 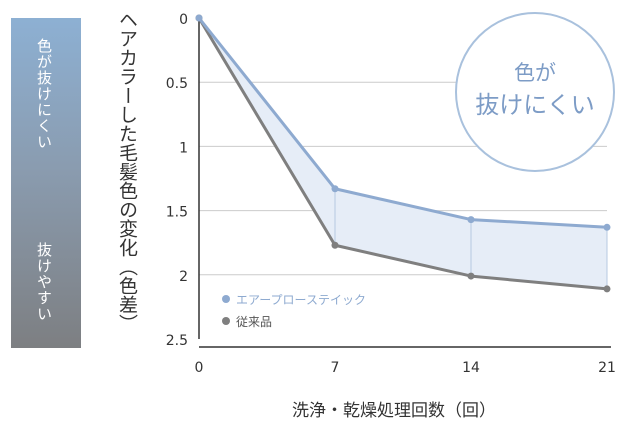 I want to click on badge-circle, so click(x=535, y=92).